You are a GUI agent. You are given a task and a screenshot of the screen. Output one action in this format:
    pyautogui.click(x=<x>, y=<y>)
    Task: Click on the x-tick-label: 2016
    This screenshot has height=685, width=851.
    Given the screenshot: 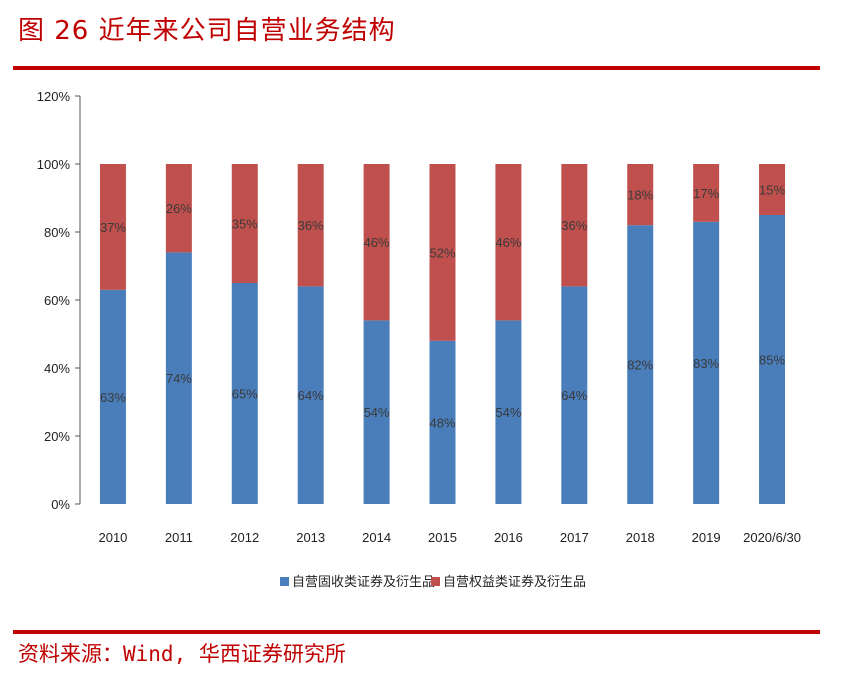 What is the action you would take?
    pyautogui.click(x=508, y=537)
    